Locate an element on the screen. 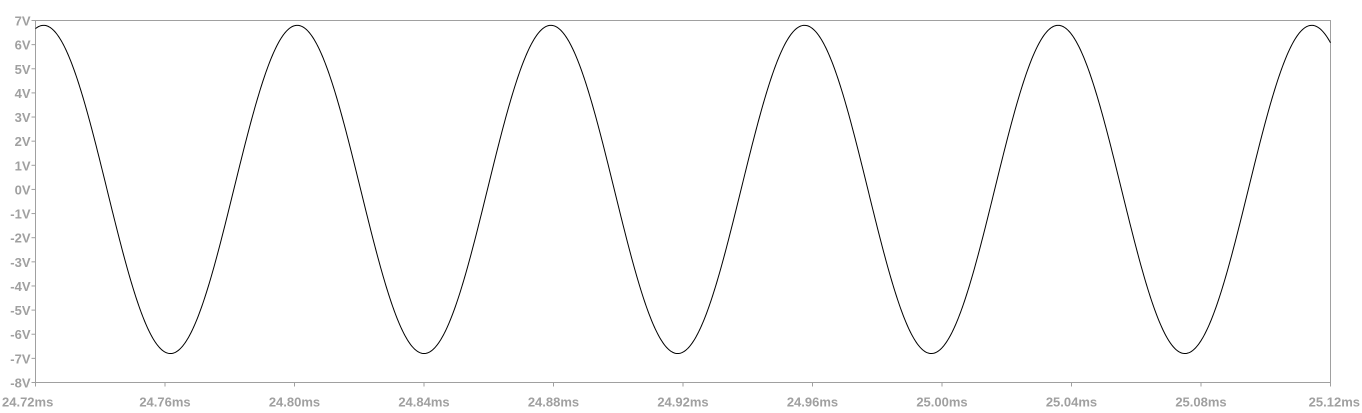  x-tick-label: 24.96ms is located at coordinates (812, 402).